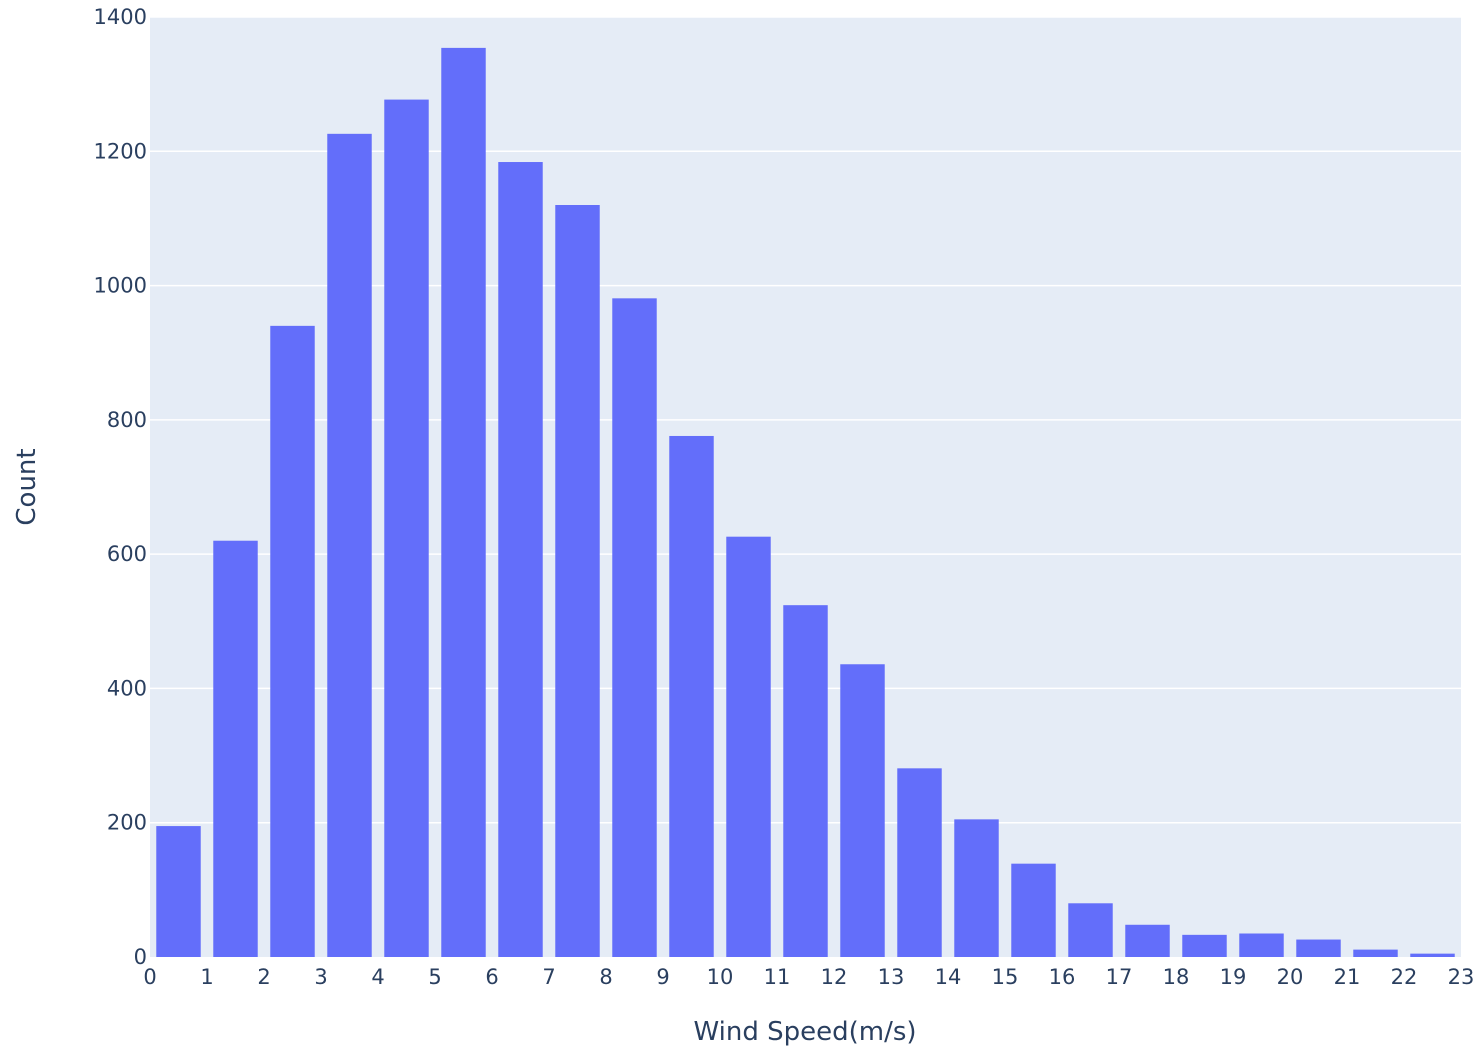  Describe the element at coordinates (891, 977) in the screenshot. I see `x-tick-label: 13` at that location.